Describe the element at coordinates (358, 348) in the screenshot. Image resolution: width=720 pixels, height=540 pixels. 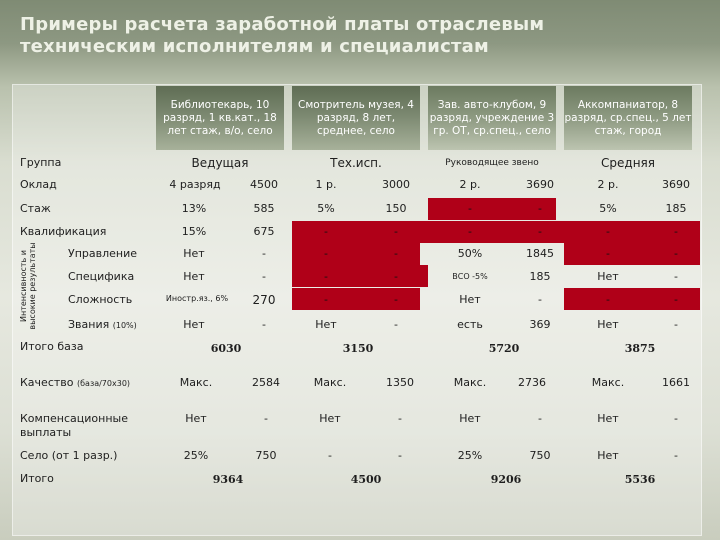
I see `base-total-cell: 3150` at that location.